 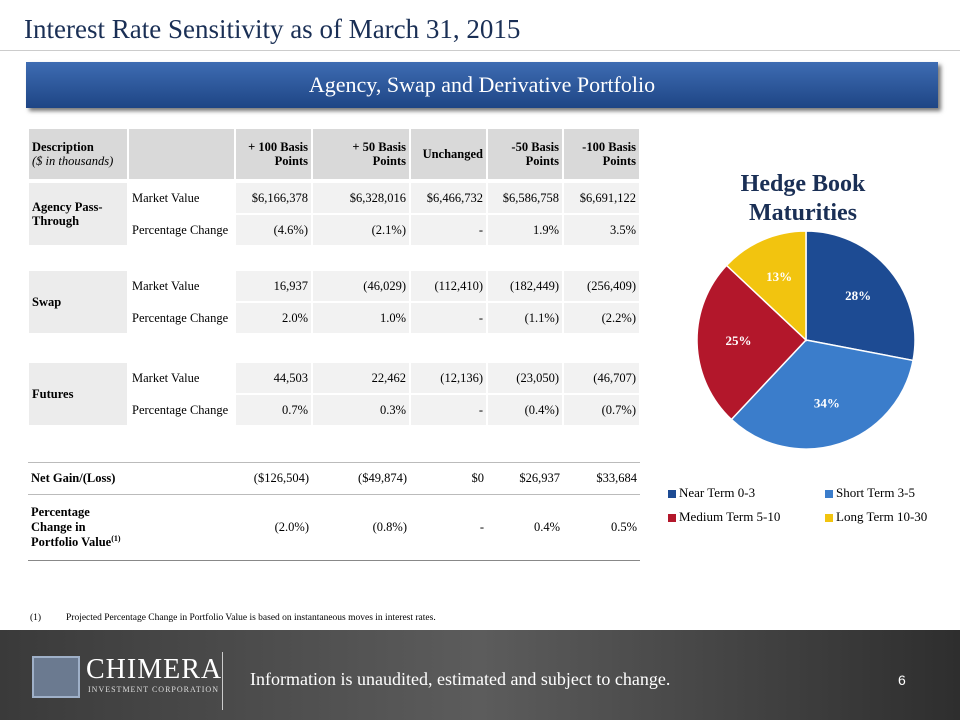 What do you see at coordinates (525, 230) in the screenshot?
I see `table-cell: 1.9%` at bounding box center [525, 230].